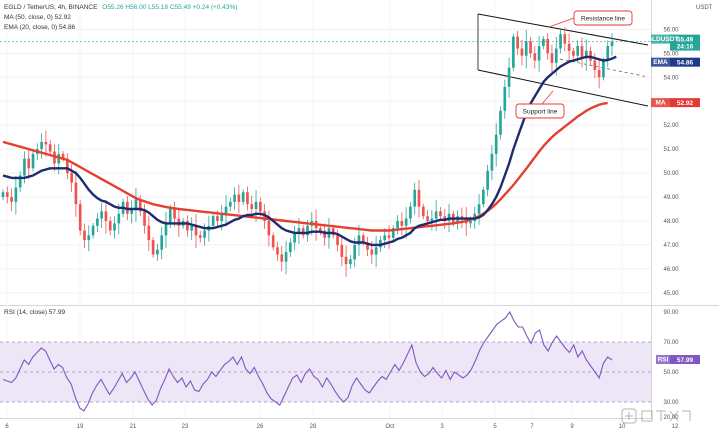 The width and height of the screenshot is (719, 437). Describe the element at coordinates (37, 17) in the screenshot. I see `ma-legend: MA (50, close, 0) 52.92` at that location.